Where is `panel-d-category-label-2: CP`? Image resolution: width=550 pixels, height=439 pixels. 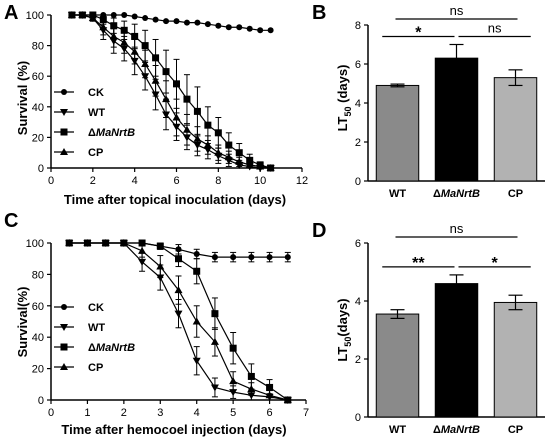
panel-d-category-label-2: CP is located at coordinates (515, 430).